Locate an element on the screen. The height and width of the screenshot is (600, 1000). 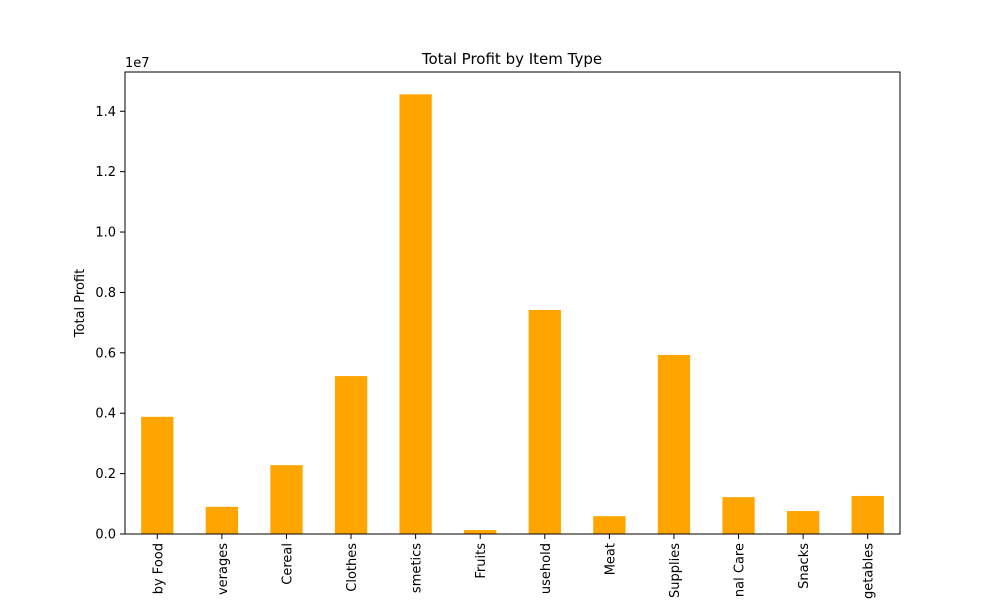
bar-clothes is located at coordinates (351, 455).